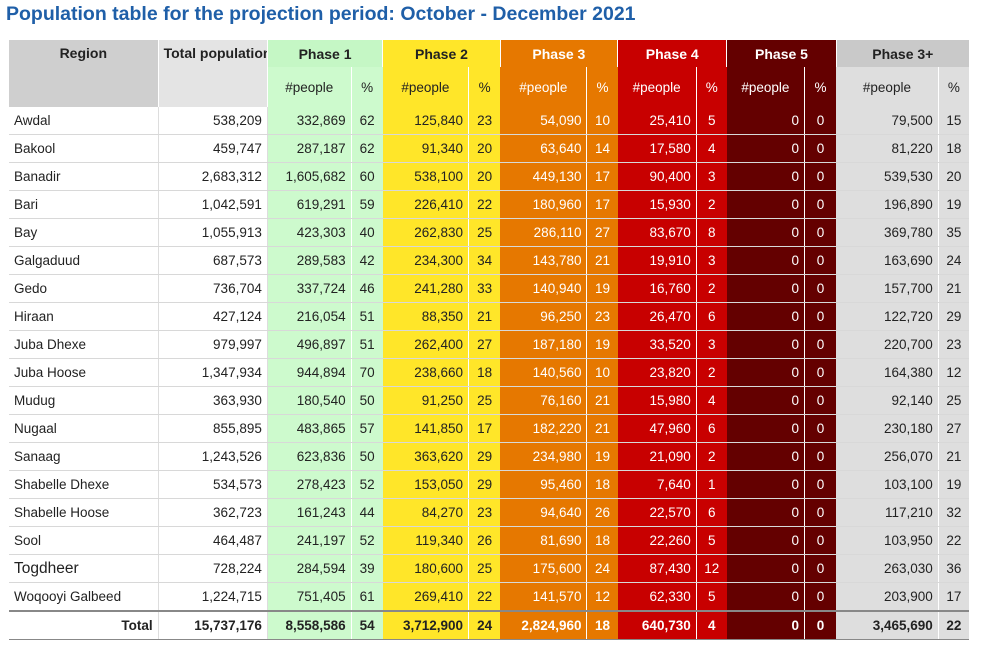 Image resolution: width=981 pixels, height=662 pixels. Describe the element at coordinates (325, 53) in the screenshot. I see `header-phase-1: Phase 1` at that location.